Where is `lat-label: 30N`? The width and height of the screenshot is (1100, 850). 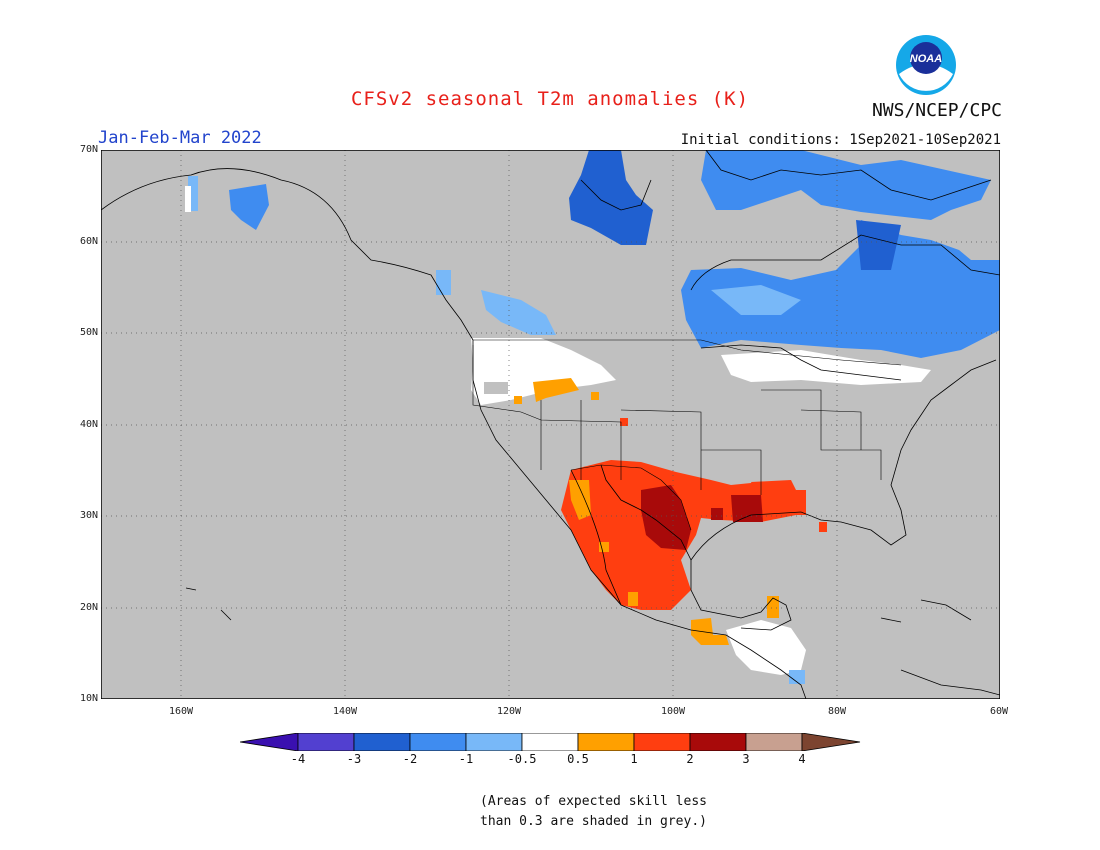 lat-label: 30N is located at coordinates (88, 515).